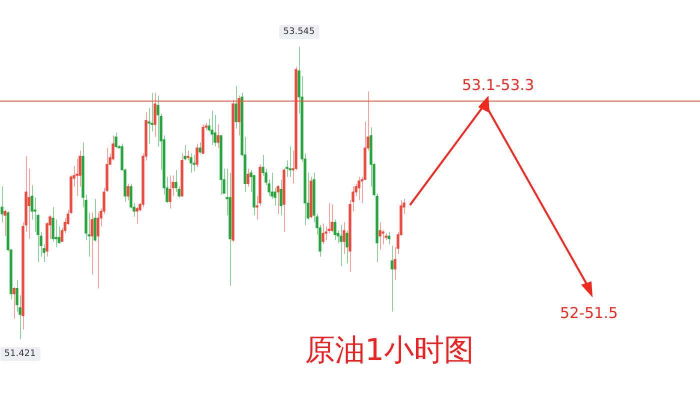 Image resolution: width=700 pixels, height=404 pixels. I want to click on text: 原油1小时图, so click(389, 351).